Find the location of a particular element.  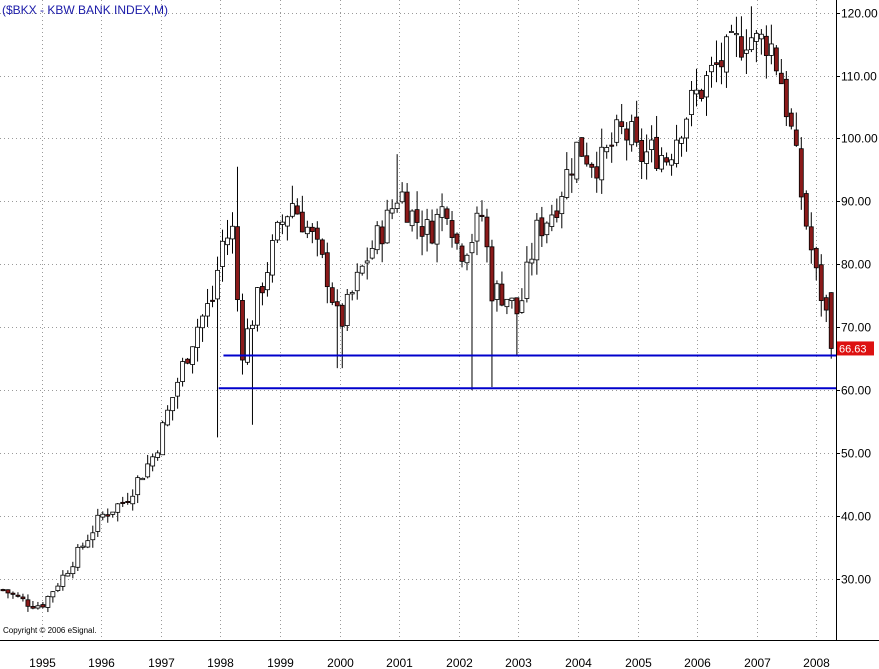

last-value-badge-bg is located at coordinates (855, 348).